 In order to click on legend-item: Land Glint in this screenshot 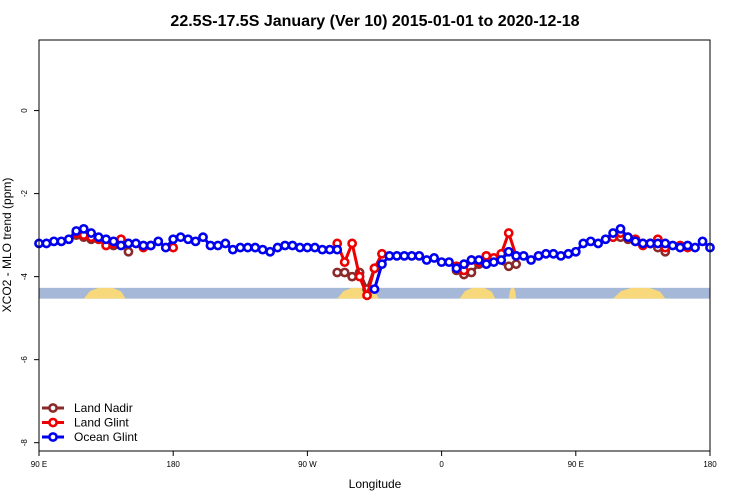, I will do `click(85, 423)`.